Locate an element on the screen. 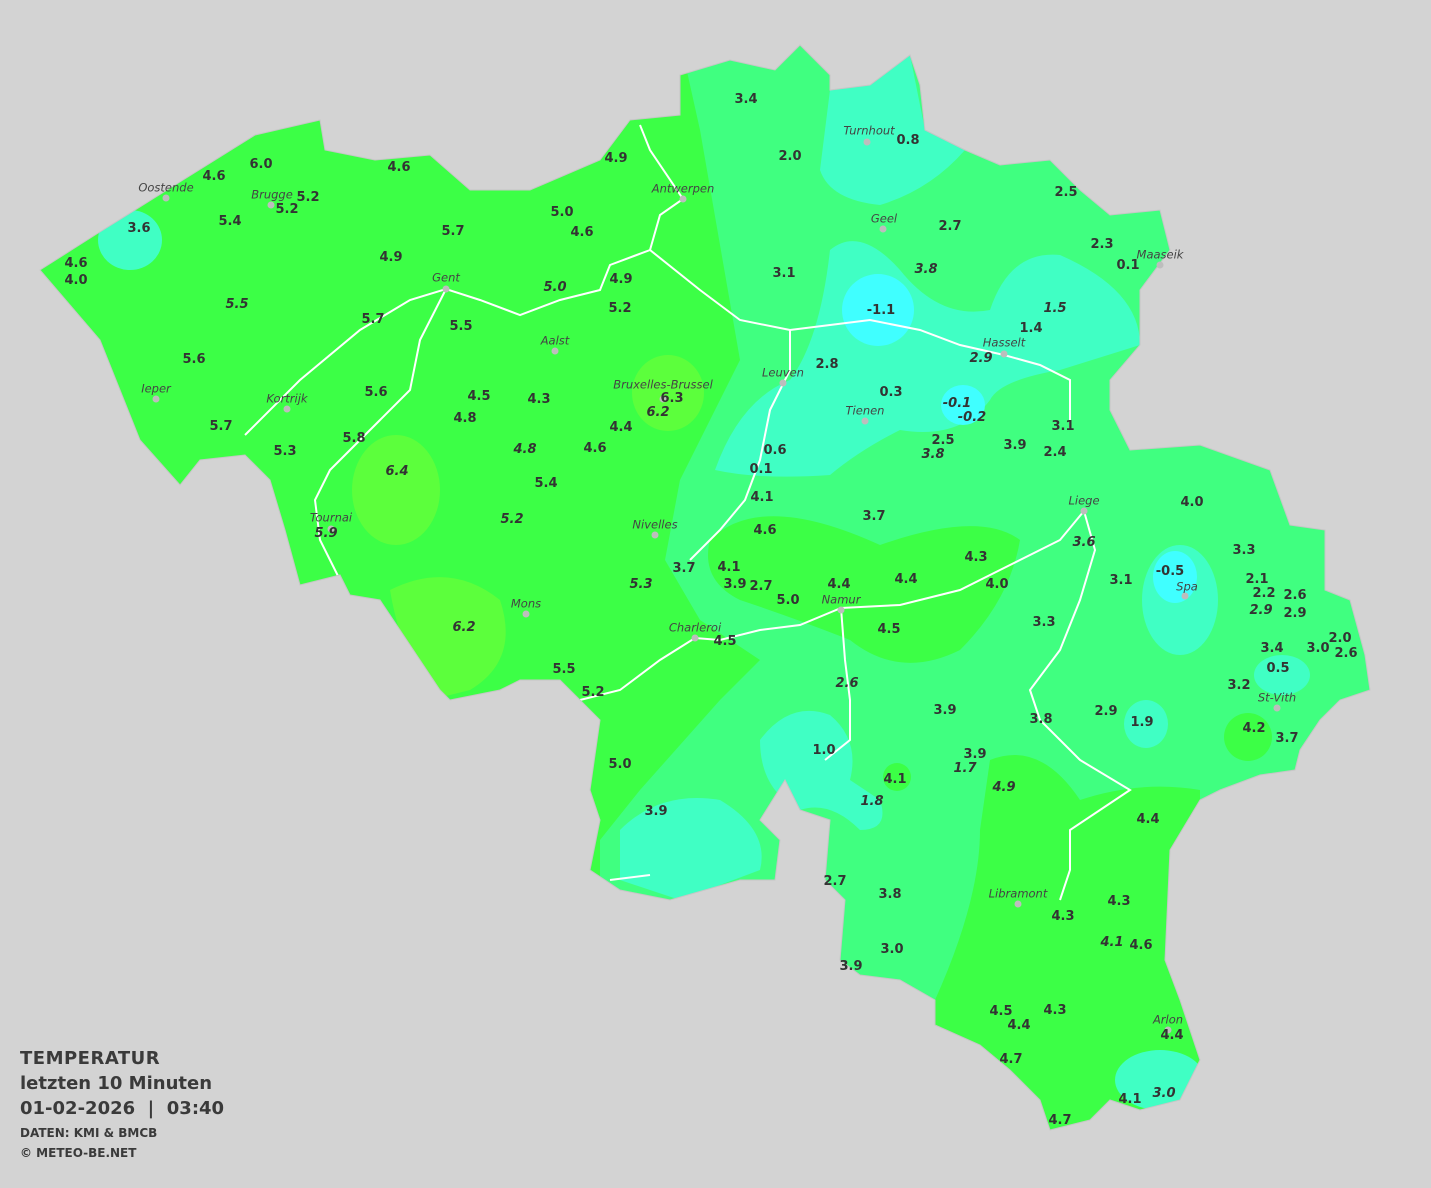 The height and width of the screenshot is (1188, 1431). map-subtitle: letzten 10 Minuten is located at coordinates (116, 1083).